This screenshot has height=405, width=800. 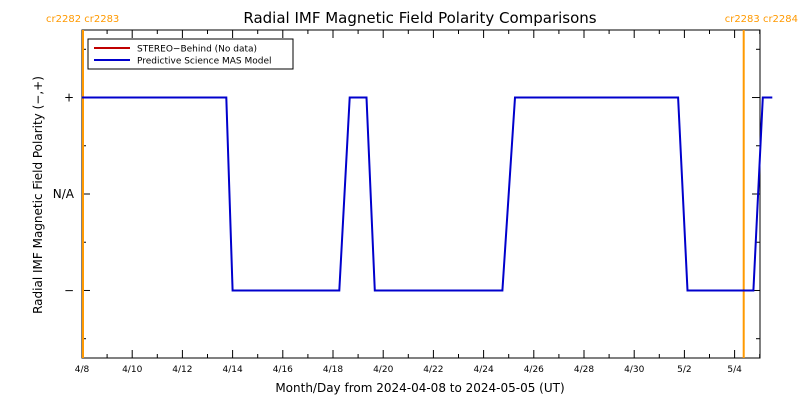 I want to click on x-tick-label: 4/26, so click(x=534, y=370).